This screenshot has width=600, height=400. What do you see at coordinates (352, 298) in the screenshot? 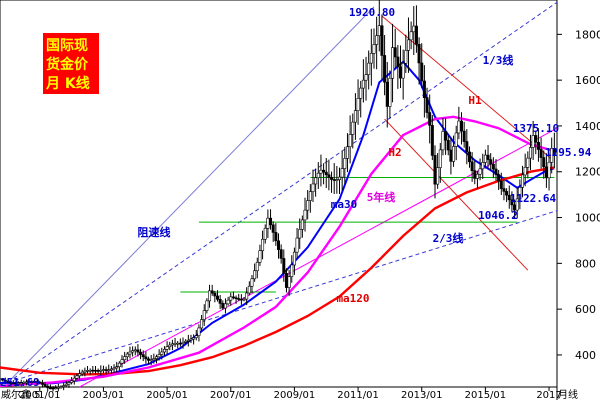
I see `annotation-ma120: ma120` at bounding box center [352, 298].